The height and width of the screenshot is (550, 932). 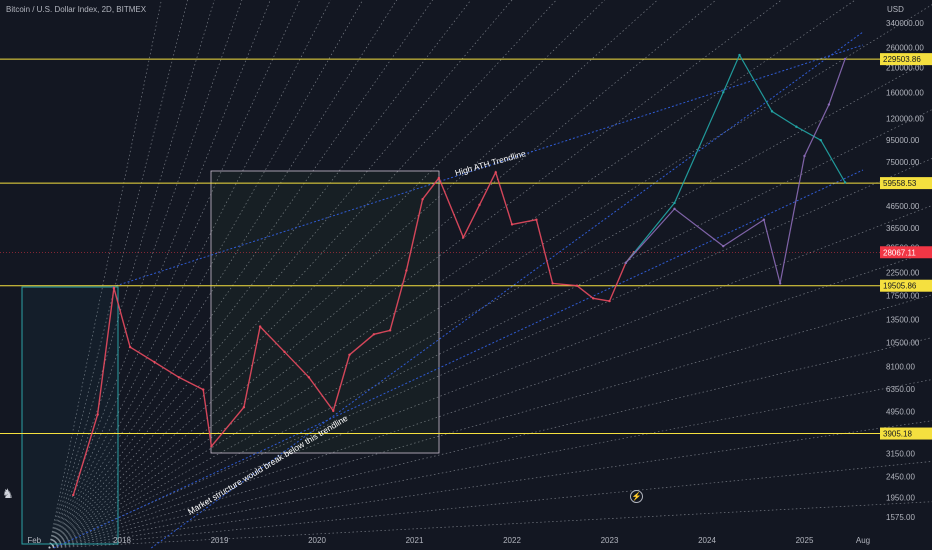 What do you see at coordinates (900, 286) in the screenshot?
I see `level-badge-text: 19505.86` at bounding box center [900, 286].